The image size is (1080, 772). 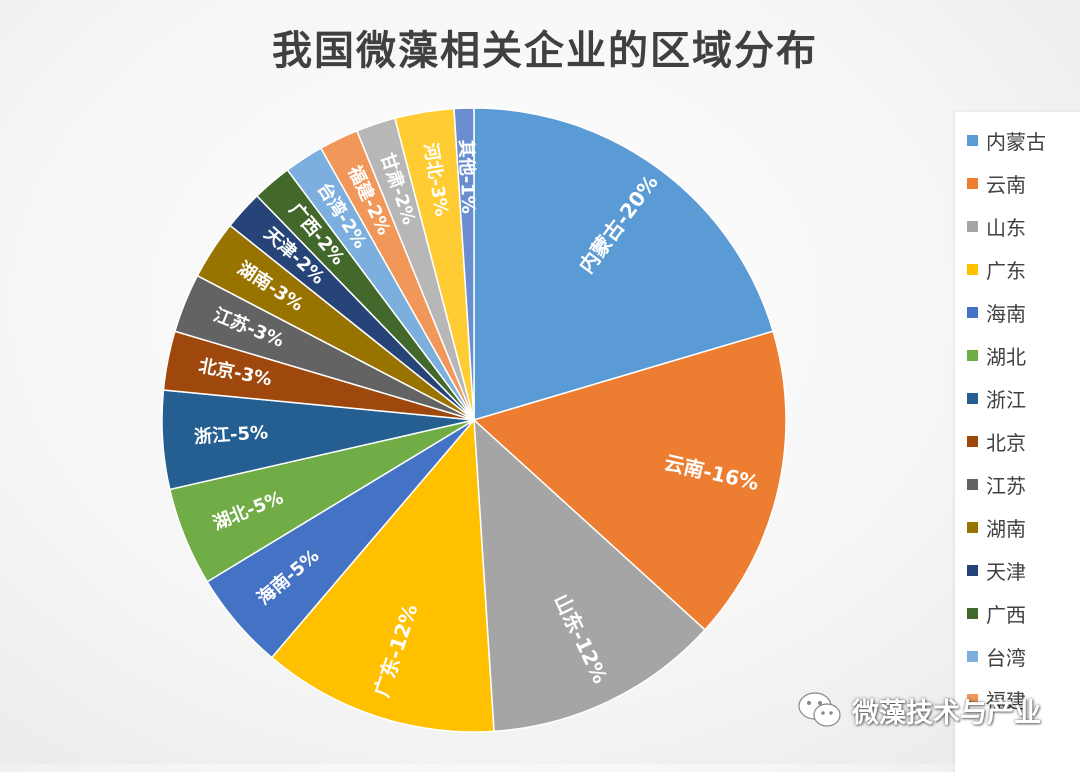 What do you see at coordinates (1006, 442) in the screenshot?
I see `legend-label: 北京` at bounding box center [1006, 442].